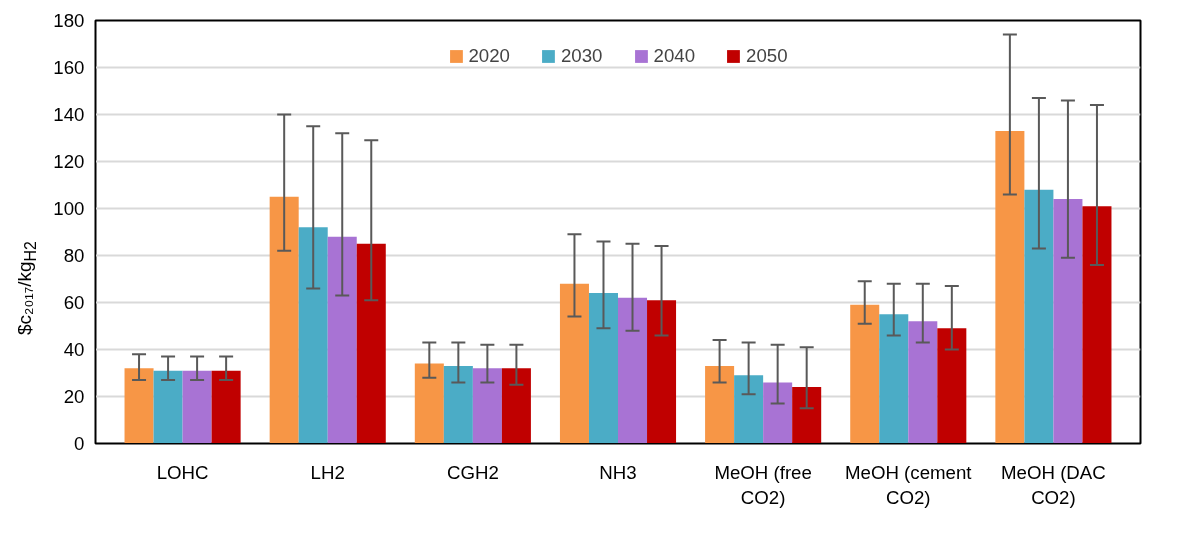 The height and width of the screenshot is (534, 1197). What do you see at coordinates (472, 472) in the screenshot?
I see `x-tick-label: CGH2` at bounding box center [472, 472].